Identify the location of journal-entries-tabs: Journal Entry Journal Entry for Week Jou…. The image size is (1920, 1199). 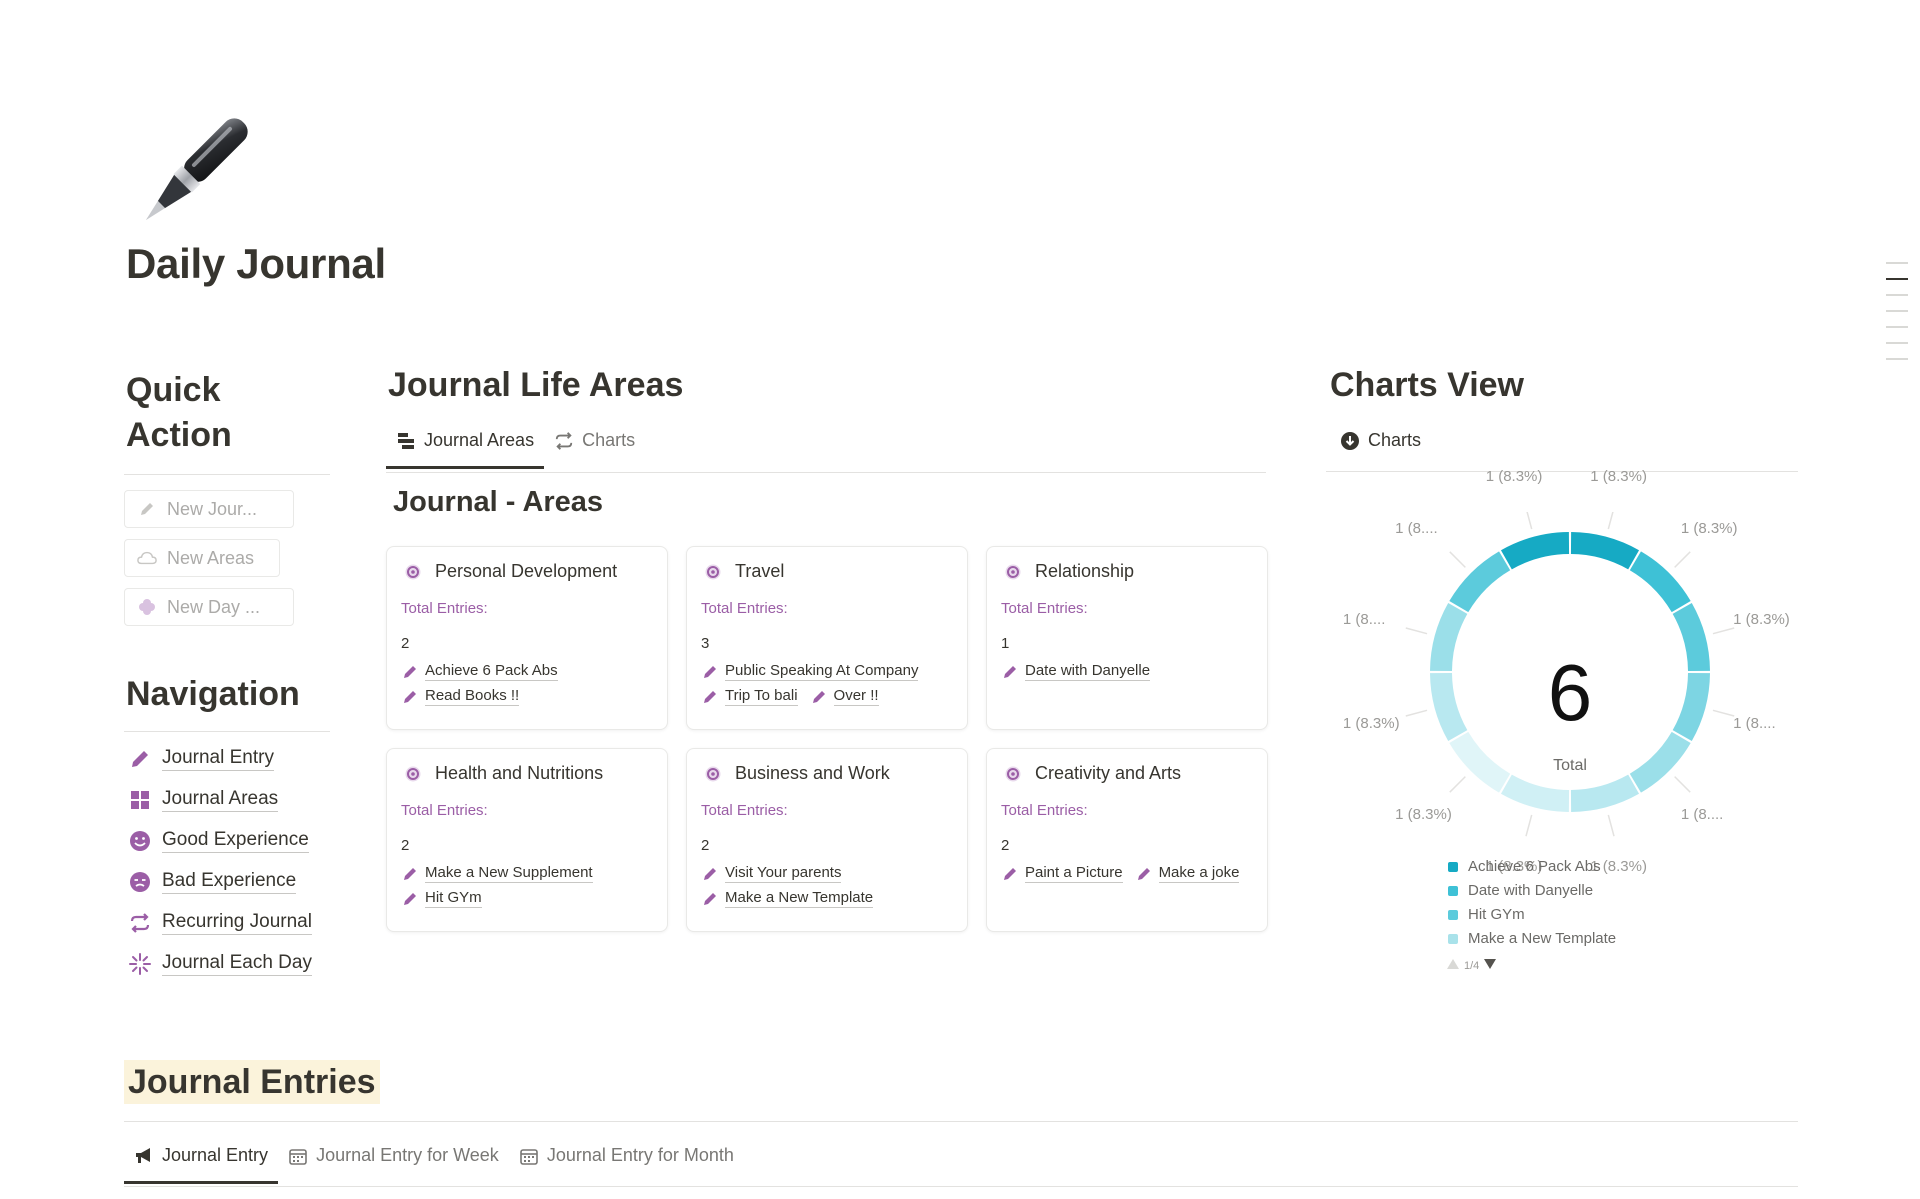
(434, 1162).